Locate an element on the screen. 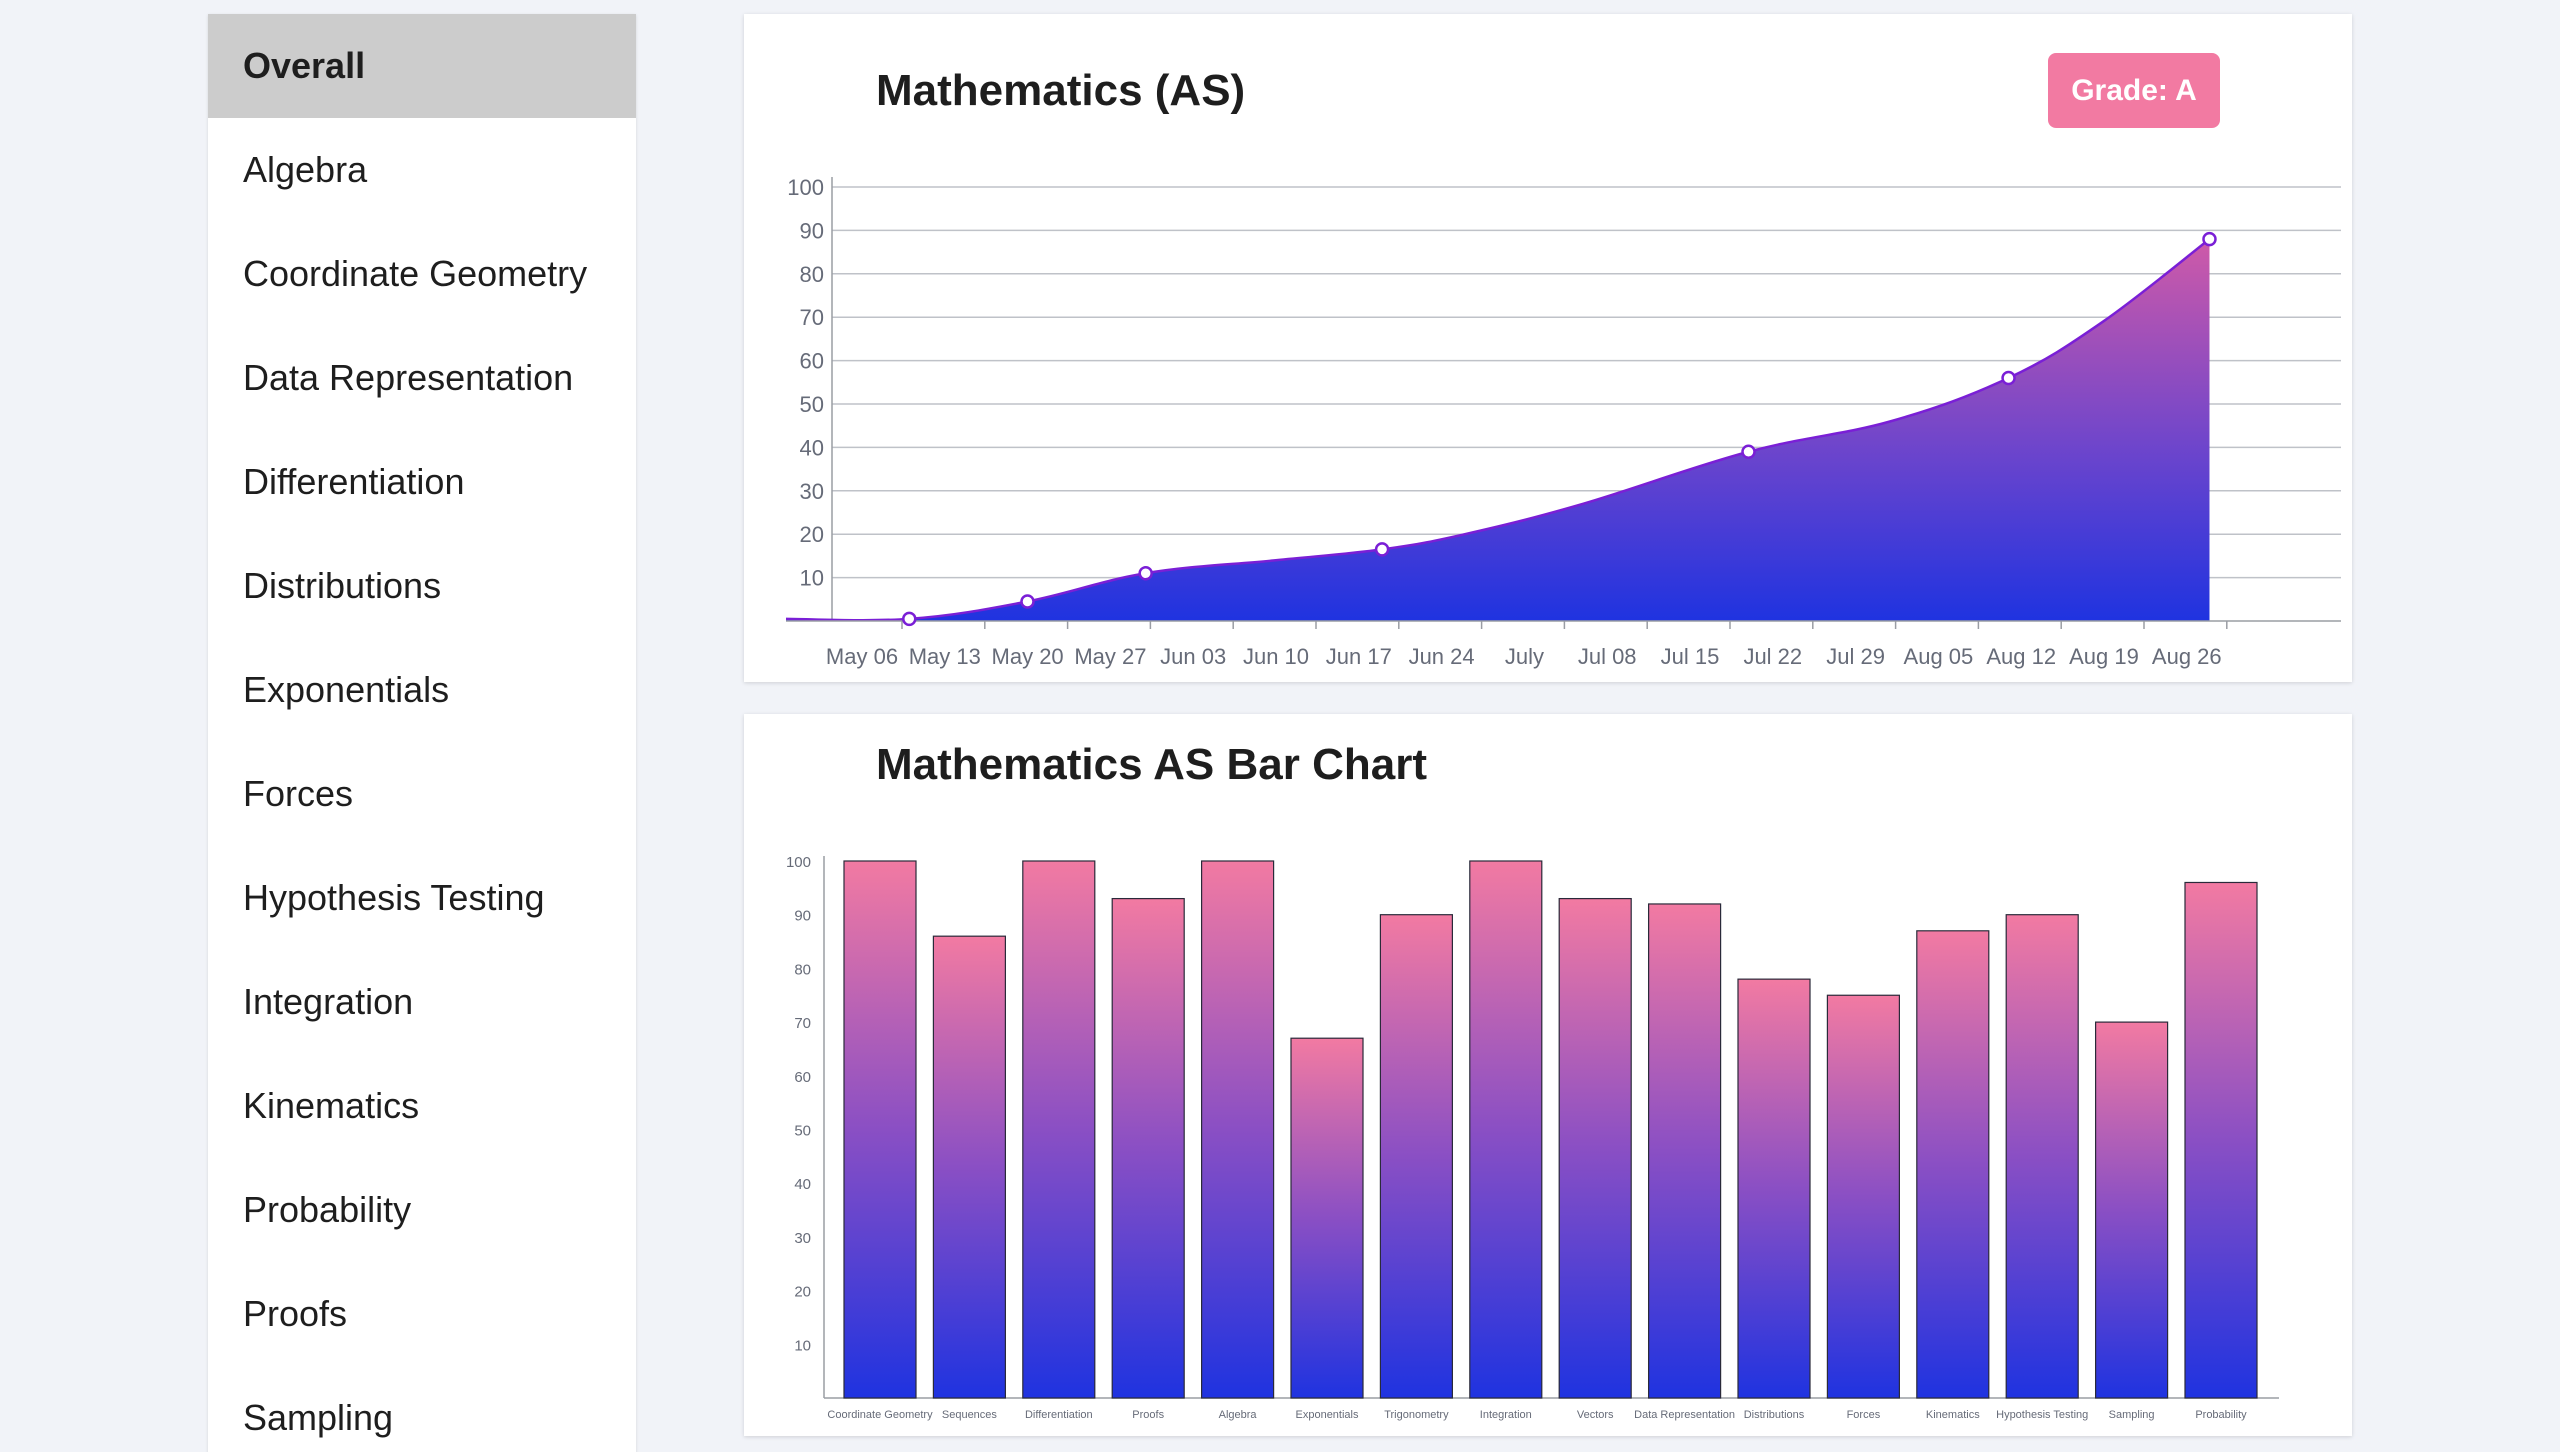 This screenshot has width=2560, height=1452. x-tick-label: May 13 is located at coordinates (945, 656).